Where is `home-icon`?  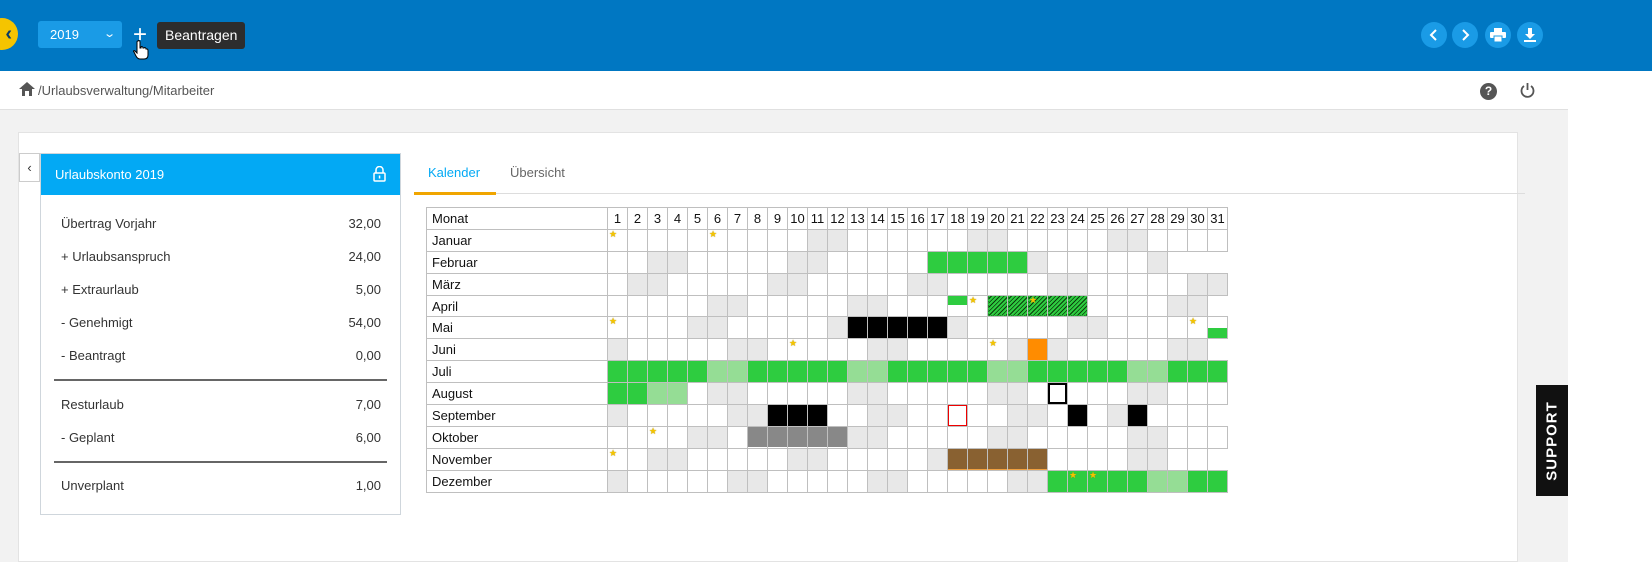
home-icon is located at coordinates (27, 89).